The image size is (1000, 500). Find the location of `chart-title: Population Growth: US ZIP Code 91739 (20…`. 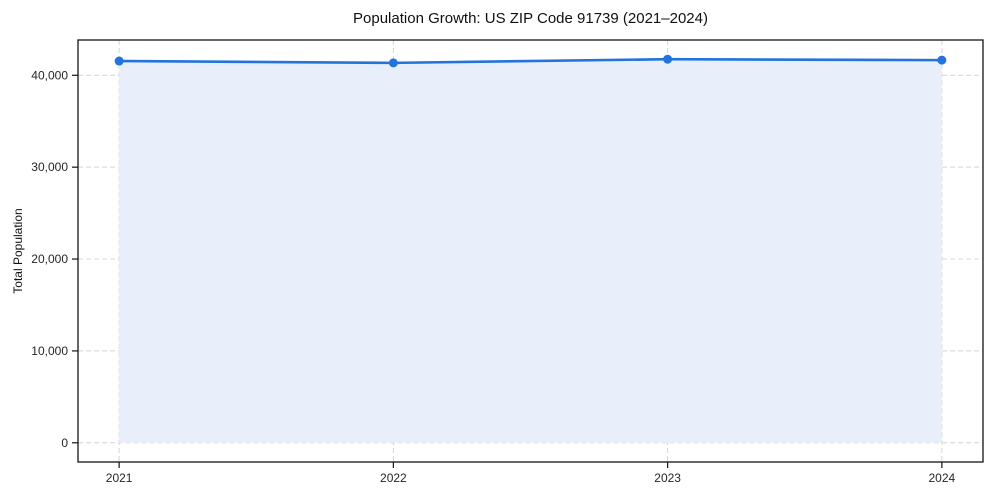

chart-title: Population Growth: US ZIP Code 91739 (20… is located at coordinates (530, 18).